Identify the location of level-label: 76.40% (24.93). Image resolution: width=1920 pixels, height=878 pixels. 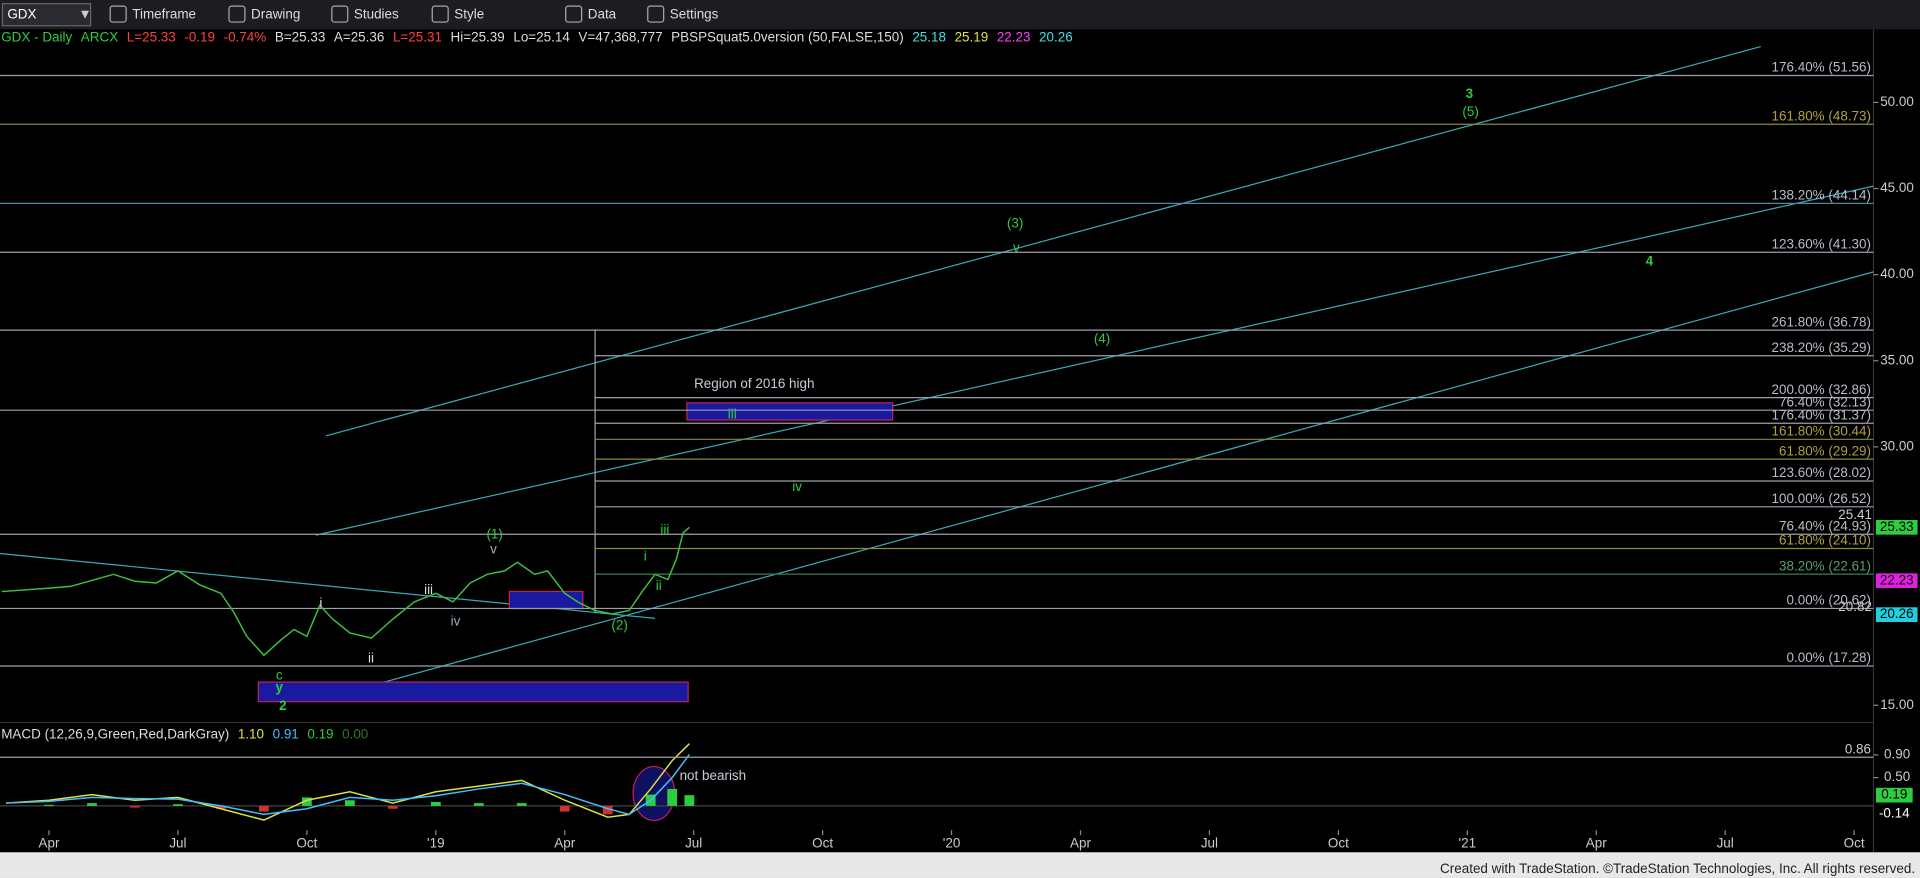
(1825, 525).